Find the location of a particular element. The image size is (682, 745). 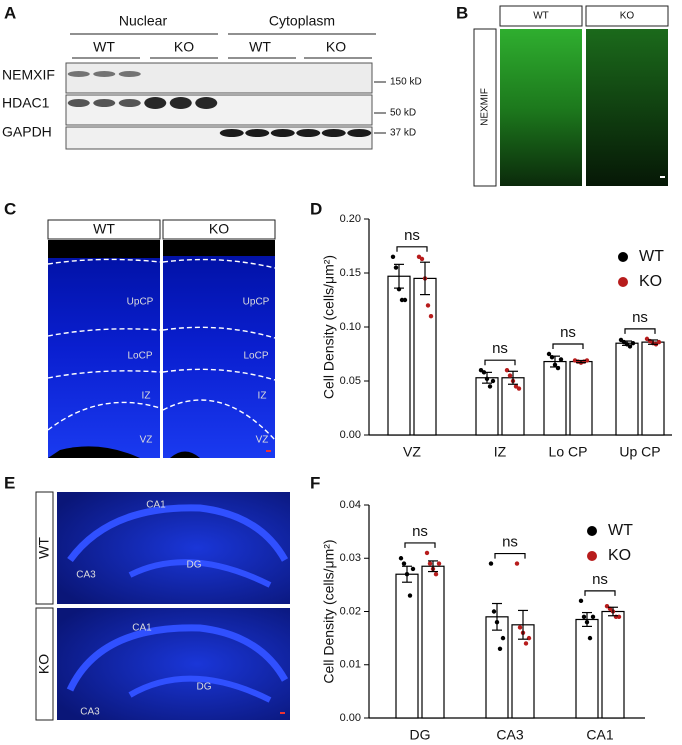

ventricle is located at coordinates (185, 454).